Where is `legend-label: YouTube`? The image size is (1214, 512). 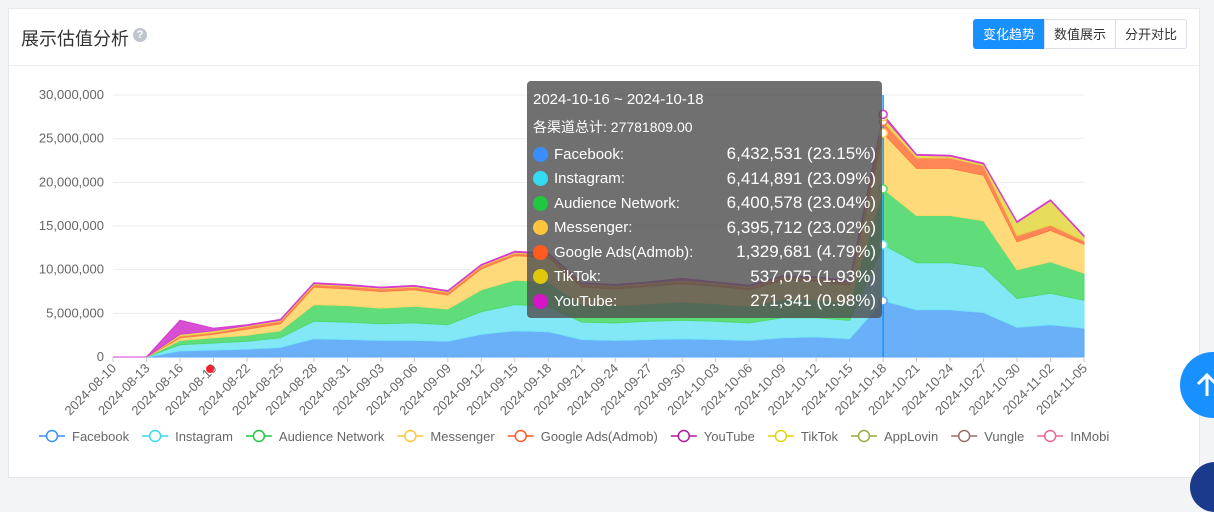
legend-label: YouTube is located at coordinates (729, 436).